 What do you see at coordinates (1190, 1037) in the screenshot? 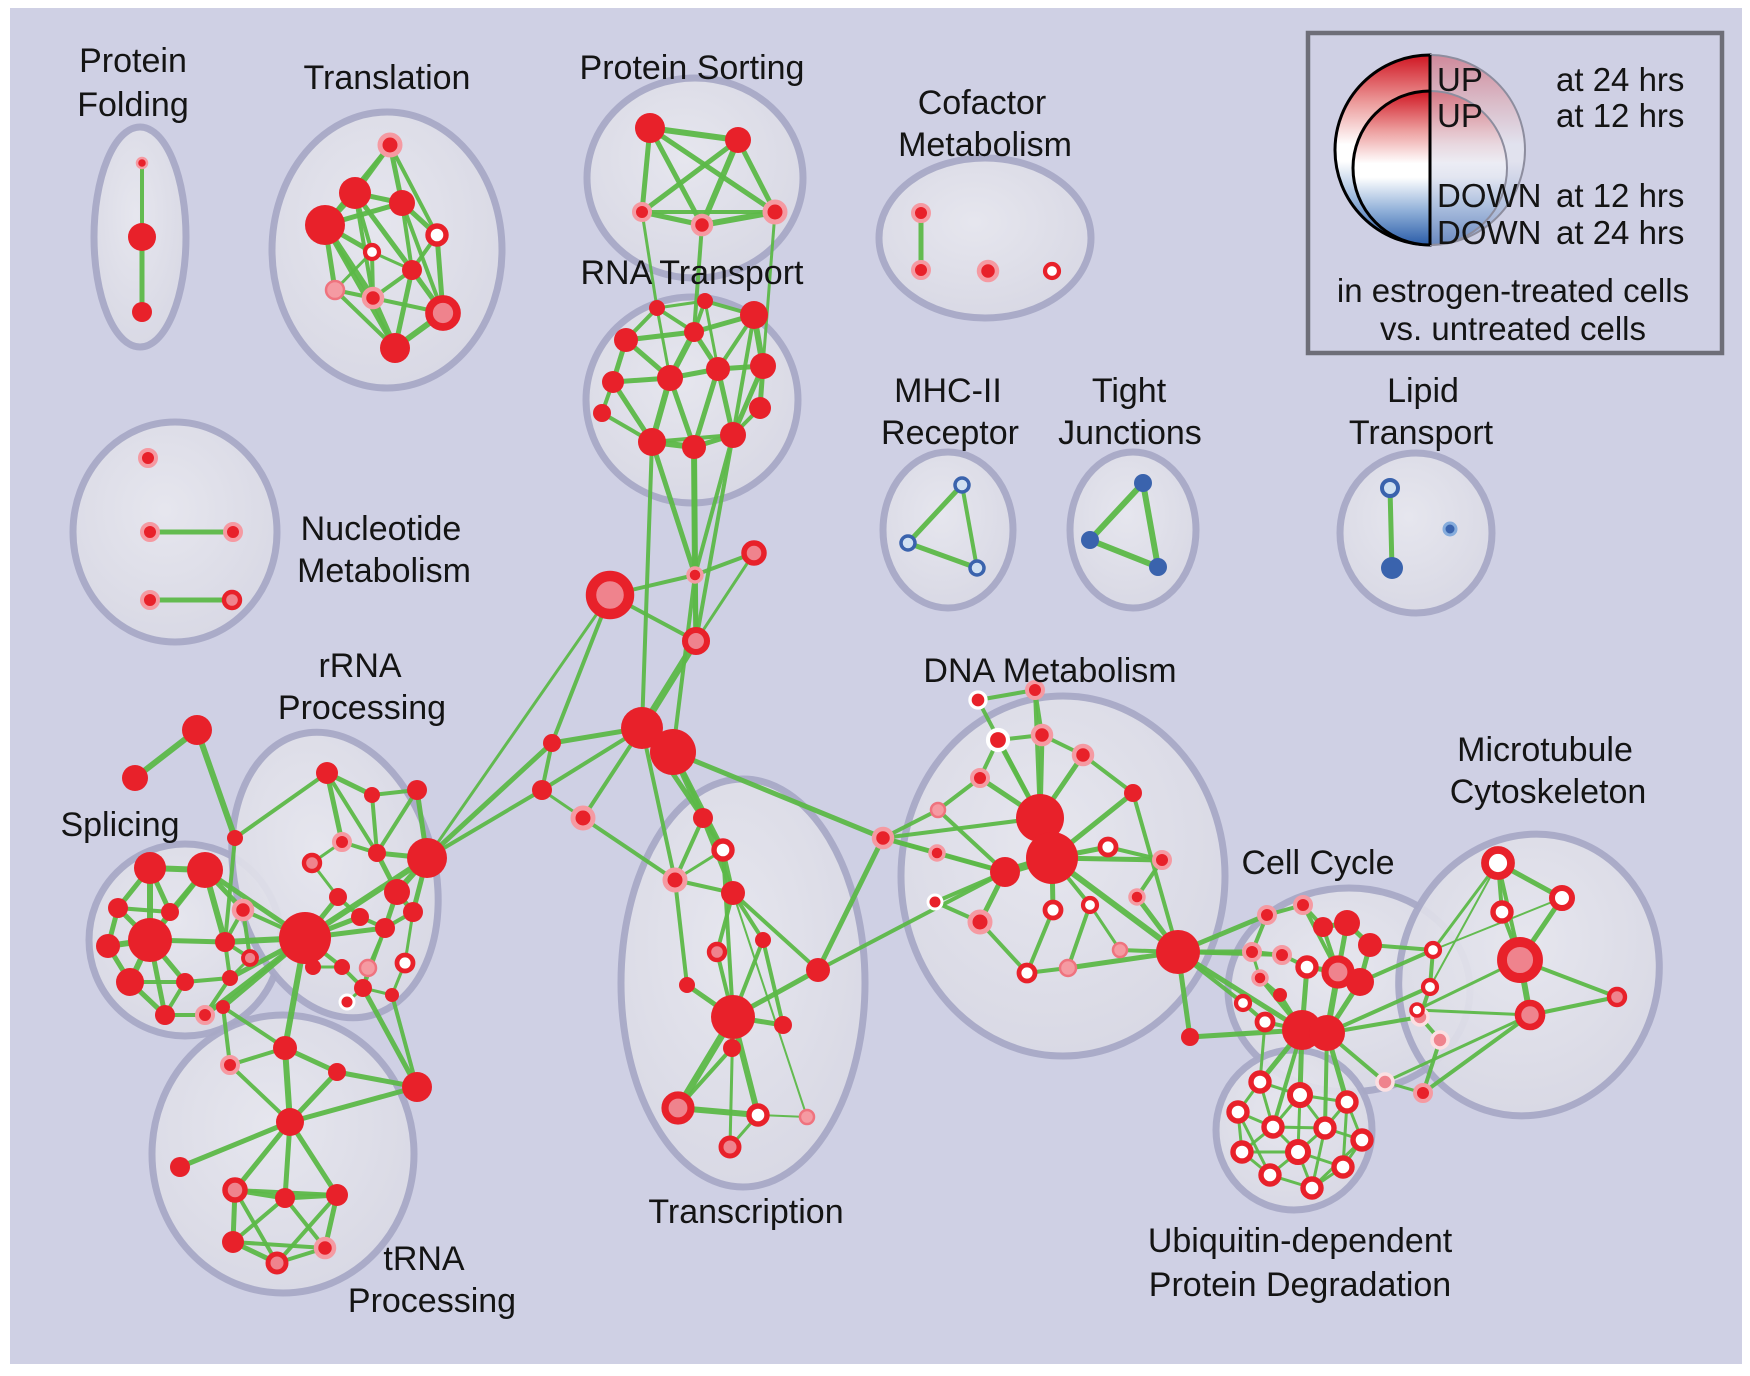
I see `network-node-c21` at bounding box center [1190, 1037].